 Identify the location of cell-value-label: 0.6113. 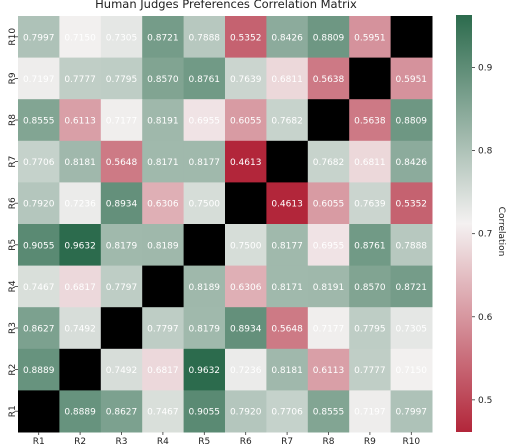
(80, 122).